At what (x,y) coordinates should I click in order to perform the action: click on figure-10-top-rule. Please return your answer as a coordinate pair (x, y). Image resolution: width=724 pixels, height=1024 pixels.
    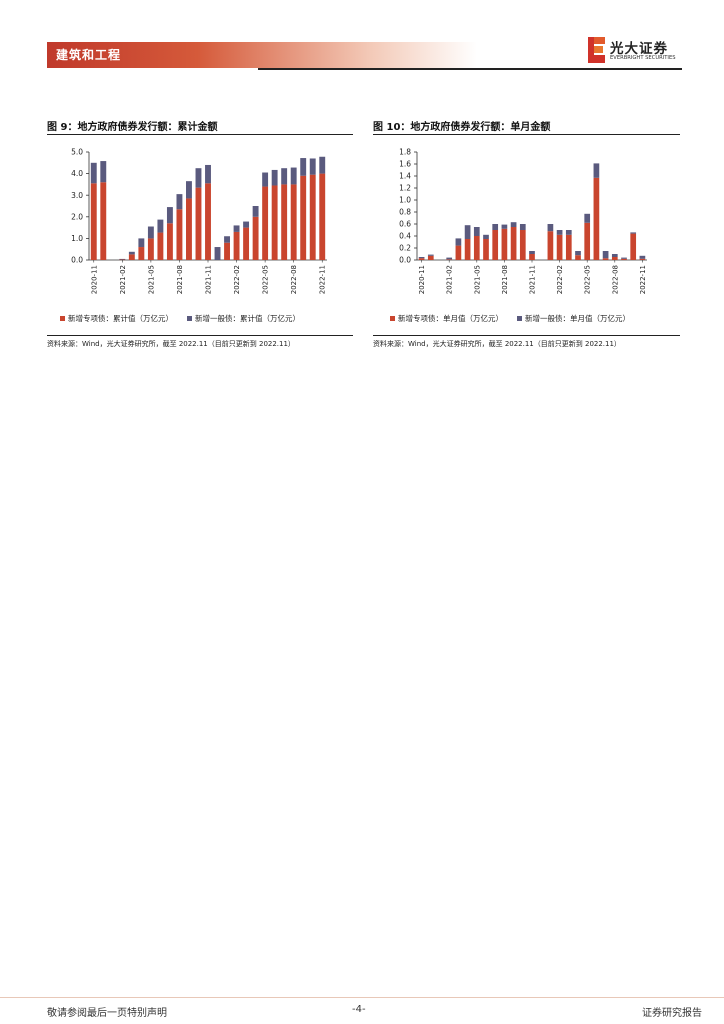
    Looking at the image, I should click on (526, 134).